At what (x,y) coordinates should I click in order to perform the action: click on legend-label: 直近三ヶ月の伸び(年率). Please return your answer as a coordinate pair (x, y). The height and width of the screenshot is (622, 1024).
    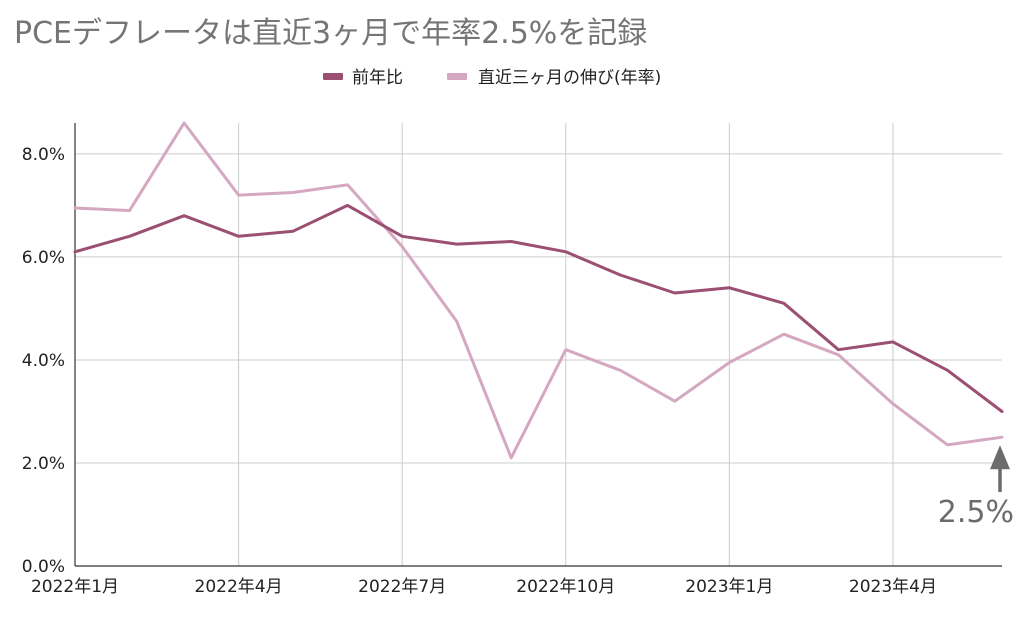
    Looking at the image, I should click on (569, 78).